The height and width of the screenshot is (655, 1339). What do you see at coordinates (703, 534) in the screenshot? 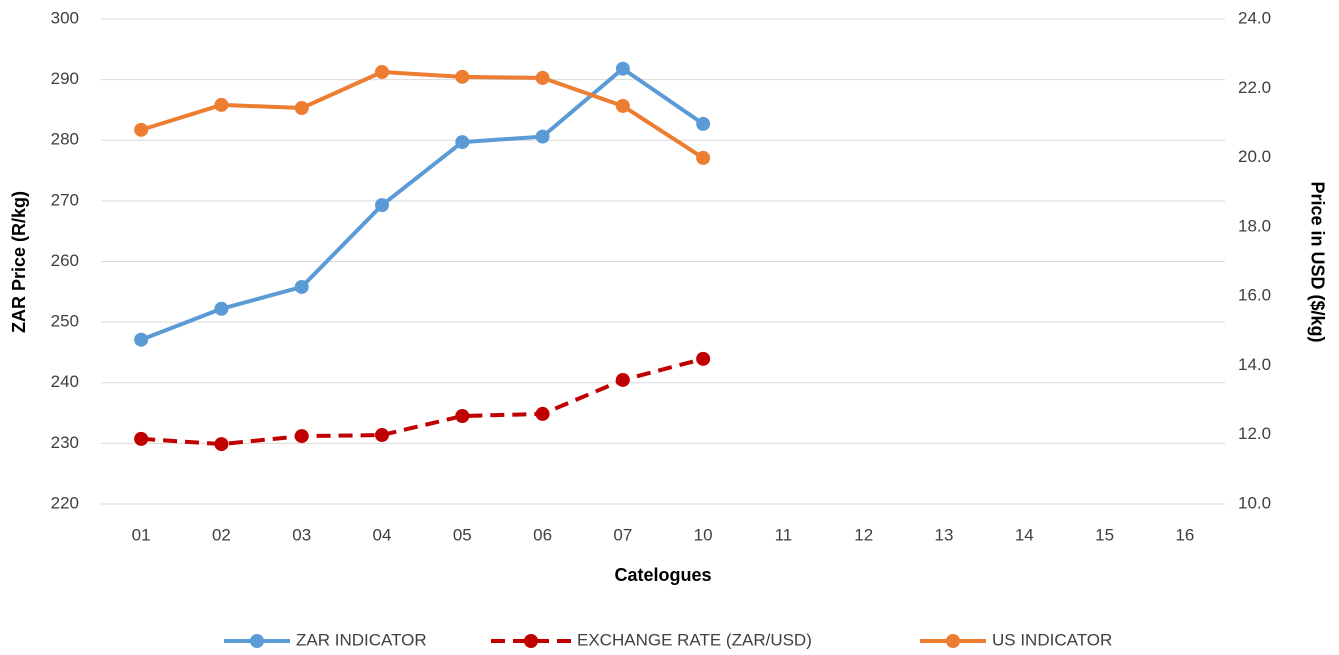
I see `x-tick-label: 10` at bounding box center [703, 534].